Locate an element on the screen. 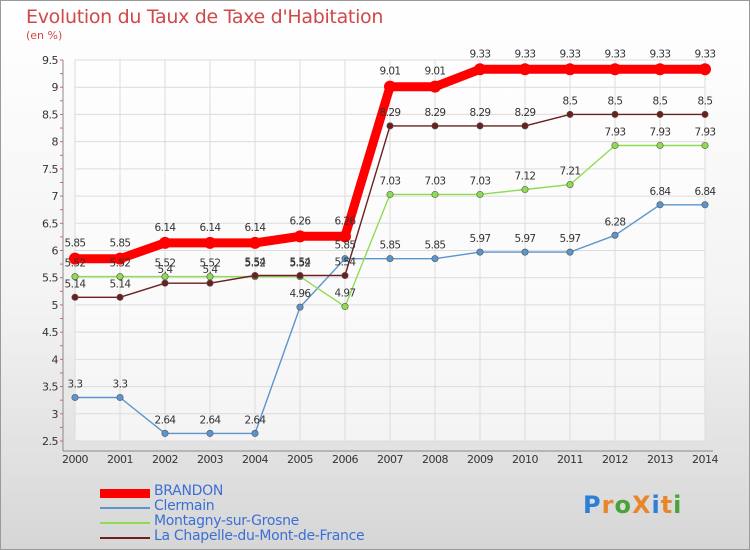  y-tick-label: 9 is located at coordinates (55, 87).